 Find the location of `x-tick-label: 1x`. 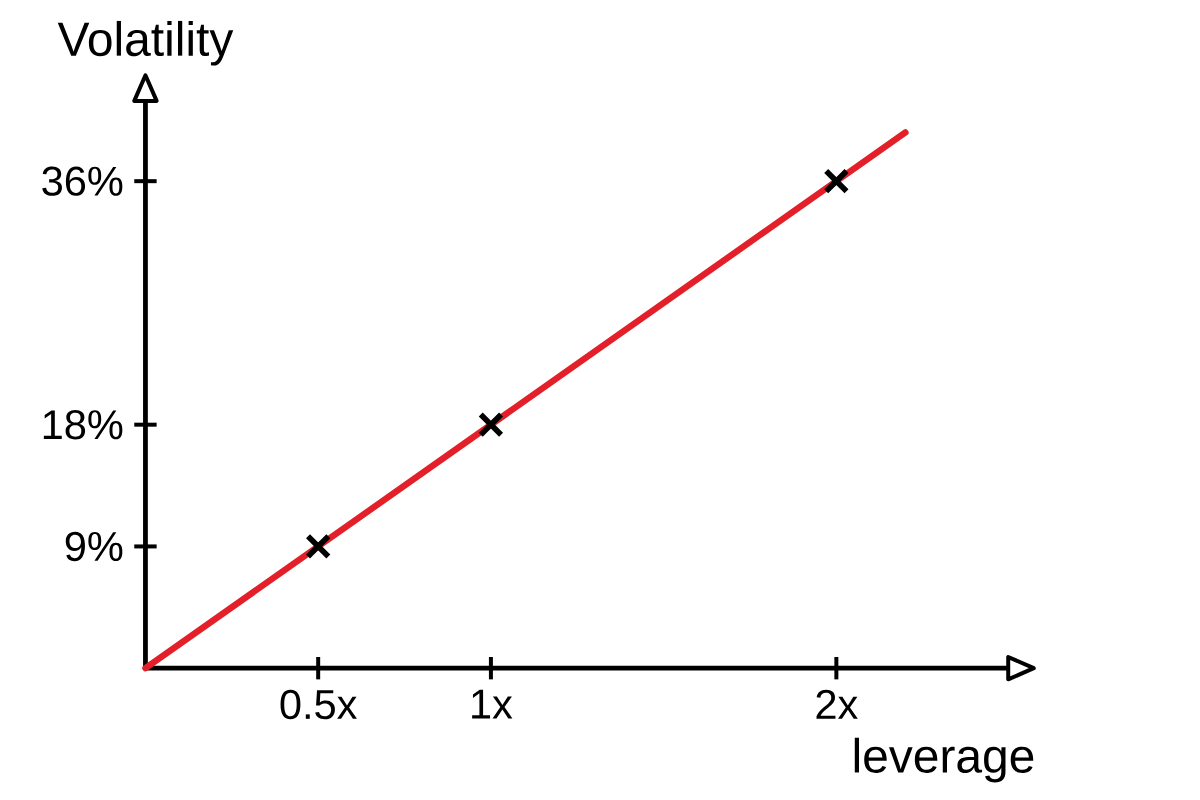

x-tick-label: 1x is located at coordinates (492, 704).